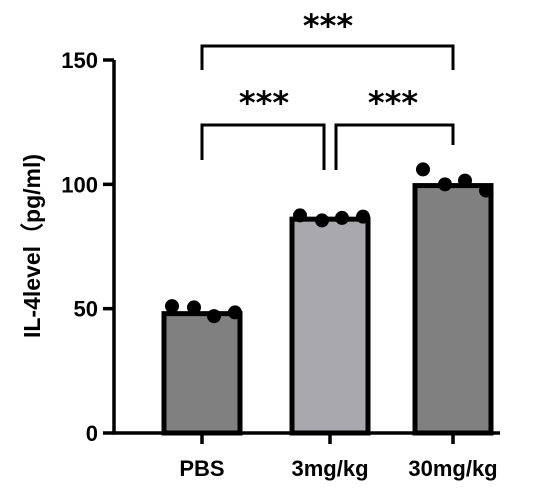 The image size is (550, 497). Describe the element at coordinates (201, 468) in the screenshot. I see `x-tick-label: PBS` at that location.